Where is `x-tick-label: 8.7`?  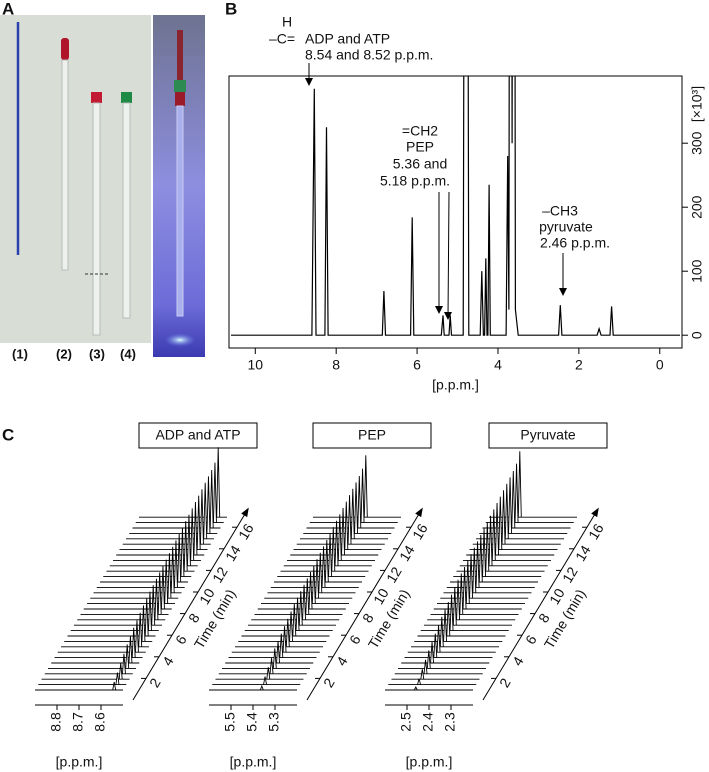 x-tick-label: 8.7 is located at coordinates (78, 722).